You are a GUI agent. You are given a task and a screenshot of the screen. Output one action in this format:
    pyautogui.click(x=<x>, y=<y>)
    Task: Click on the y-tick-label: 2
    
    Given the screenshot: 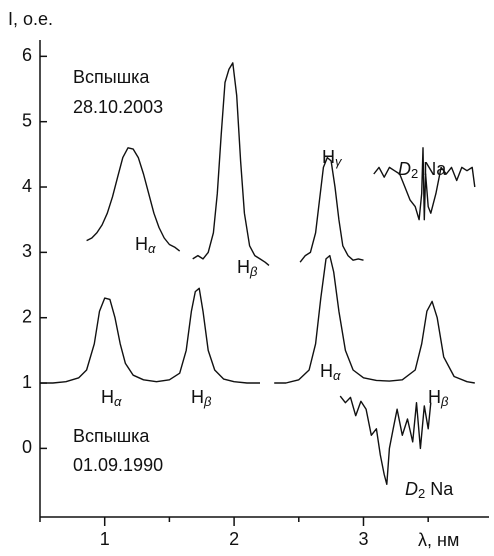 What is the action you would take?
    pyautogui.click(x=27, y=316)
    